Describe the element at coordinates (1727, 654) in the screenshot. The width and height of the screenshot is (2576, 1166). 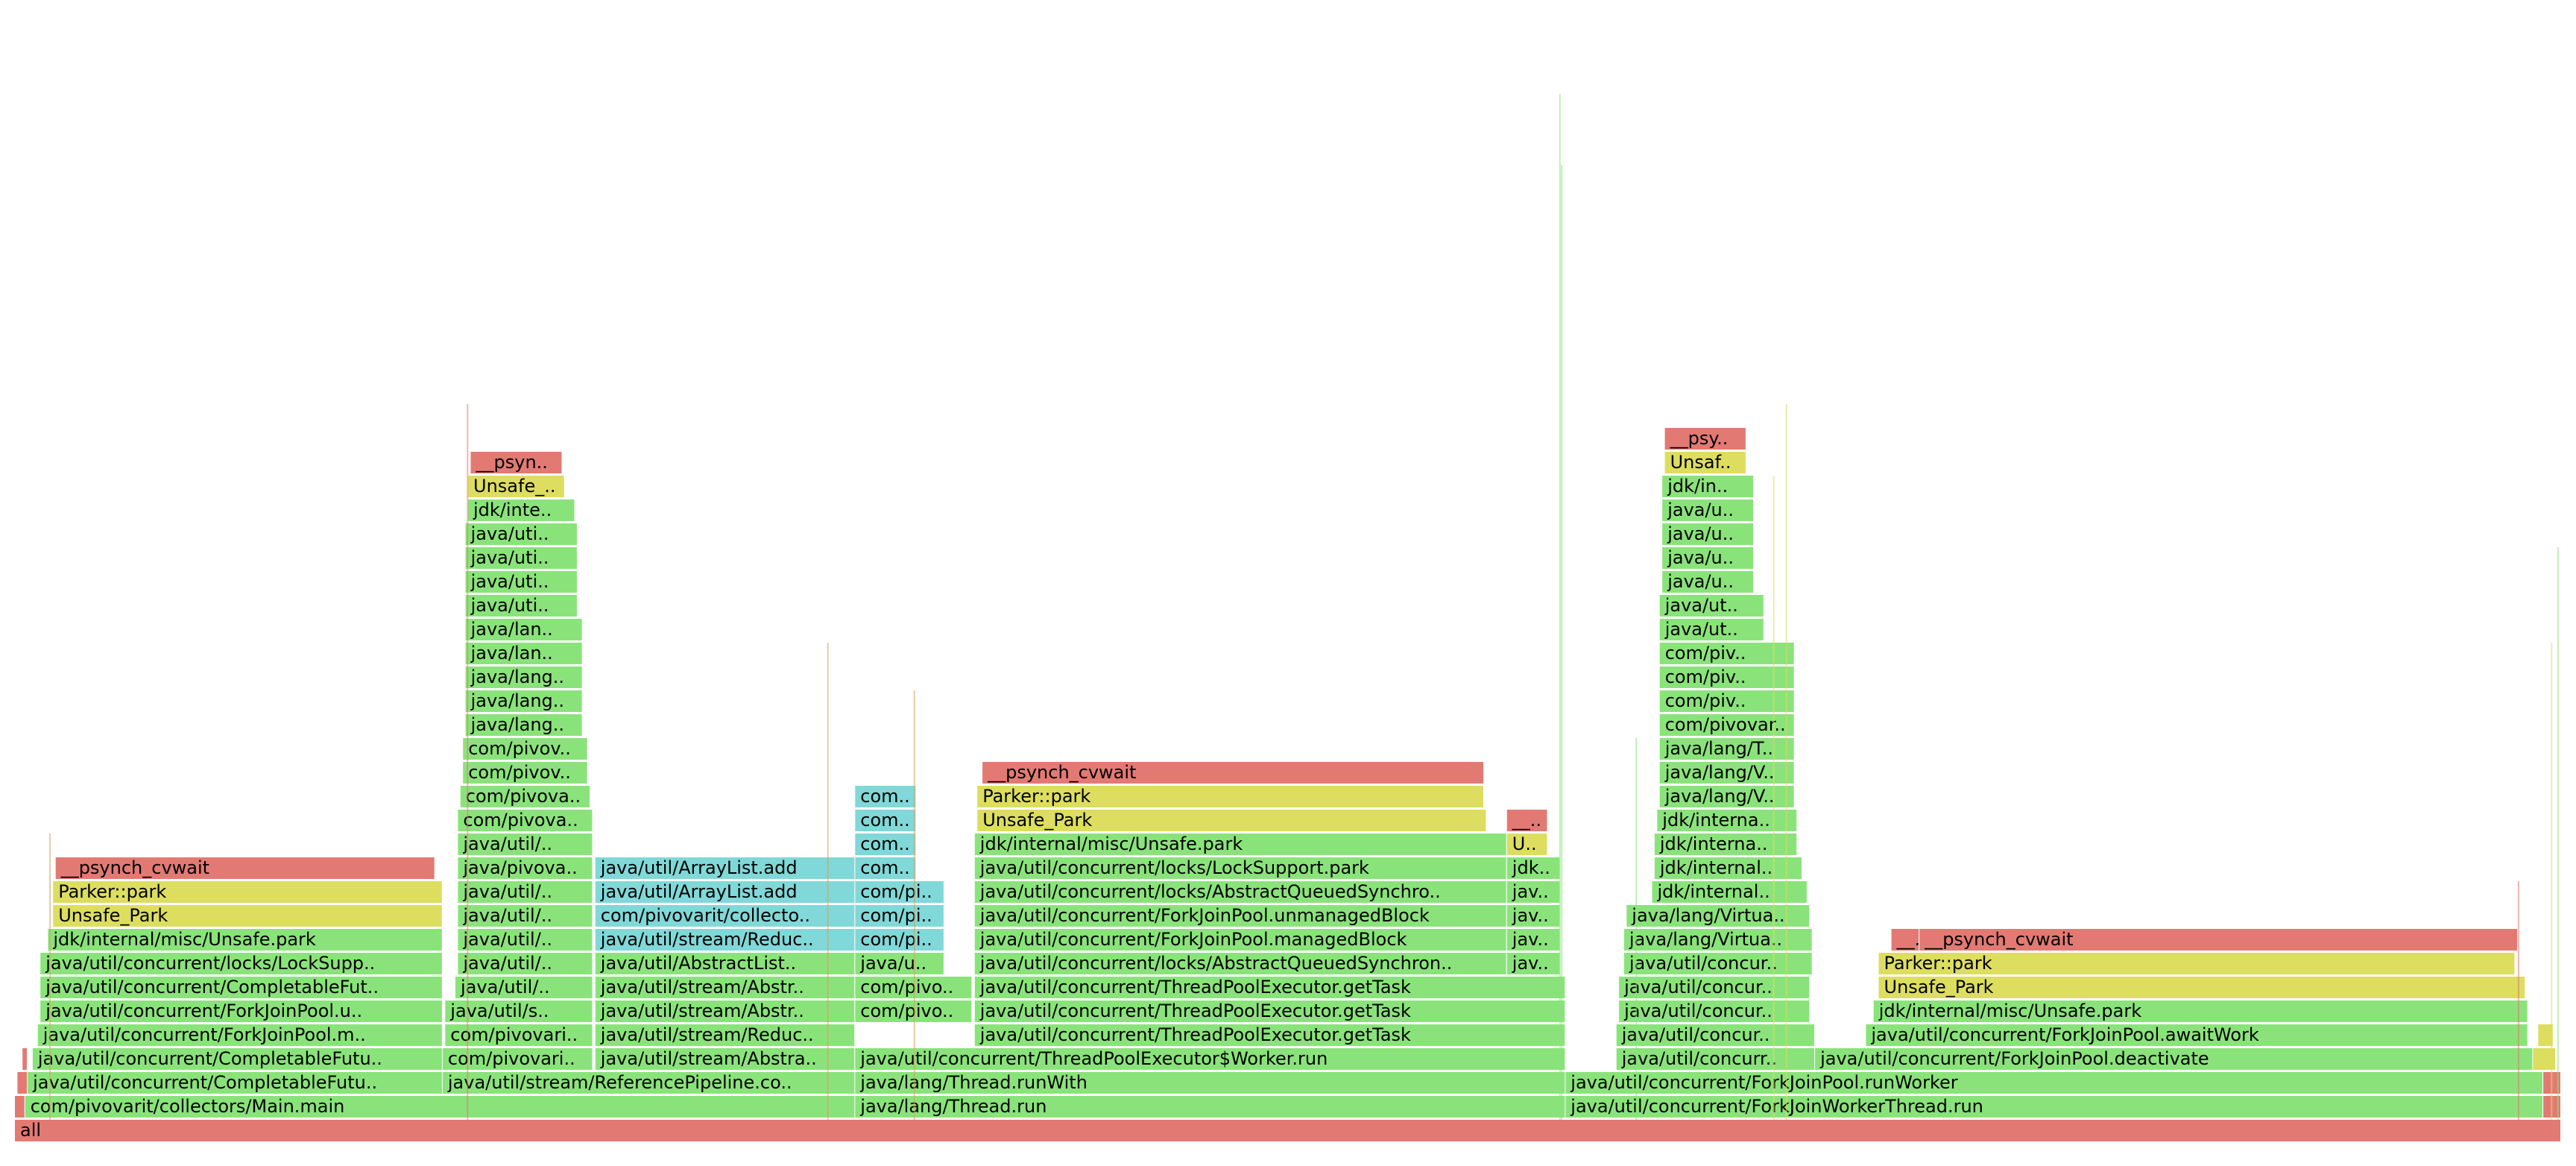
I see `frame: com/piv..` at that location.